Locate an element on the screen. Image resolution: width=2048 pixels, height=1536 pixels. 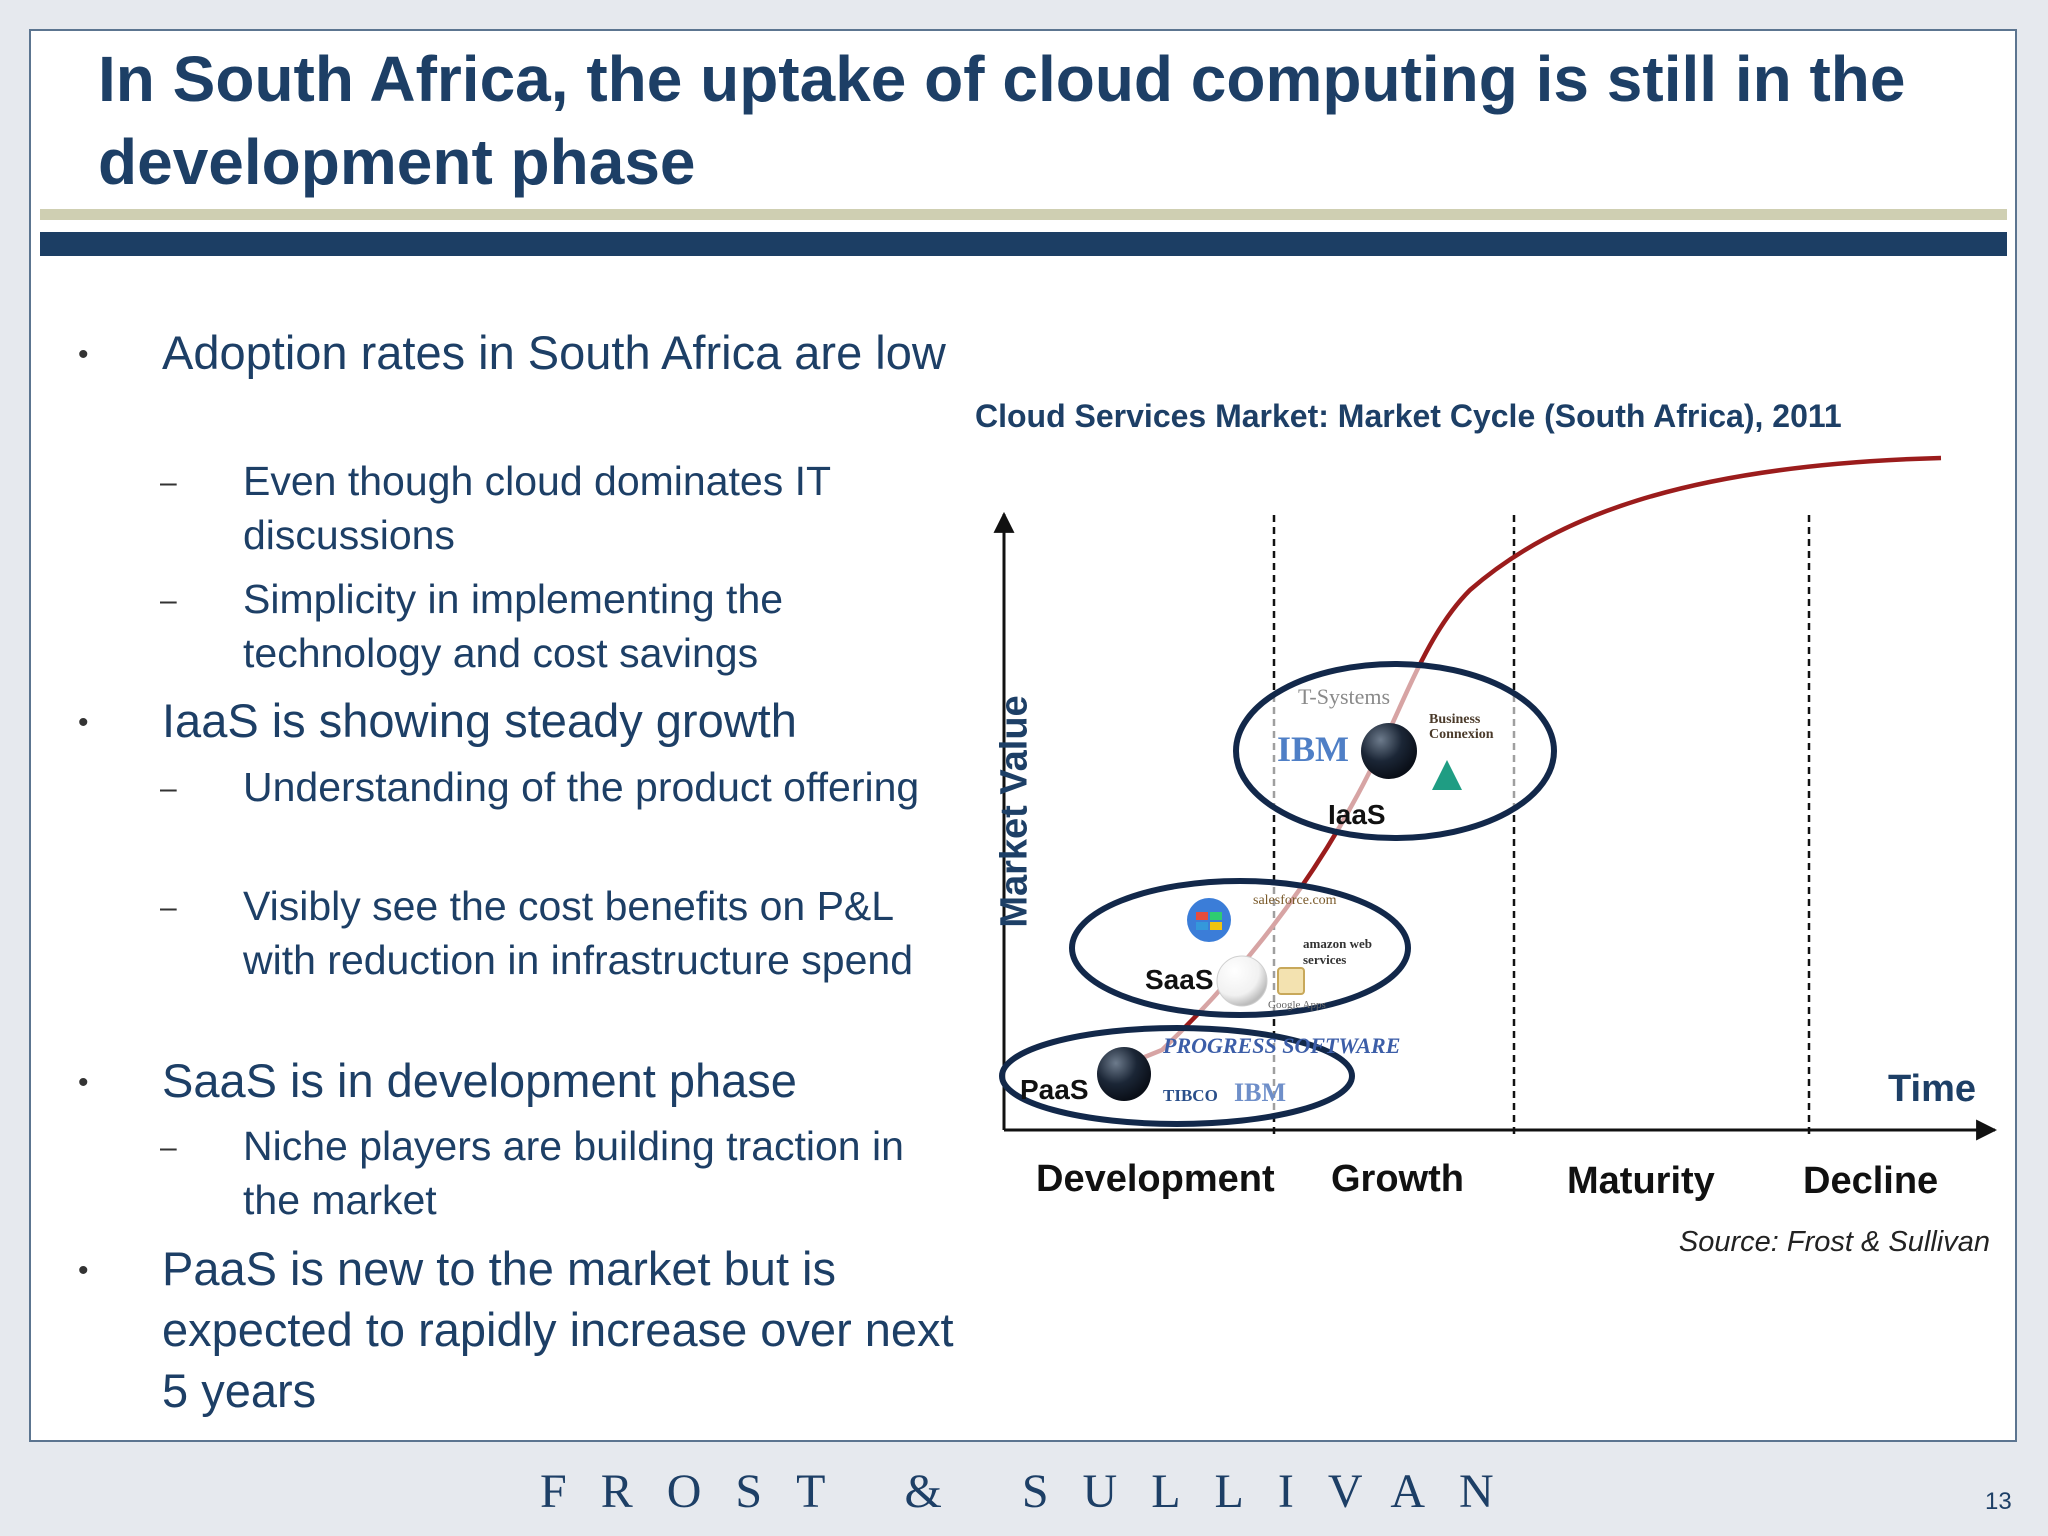
bullet-adoption-rates: Adoption rates in South Africa are low is located at coordinates (554, 352).